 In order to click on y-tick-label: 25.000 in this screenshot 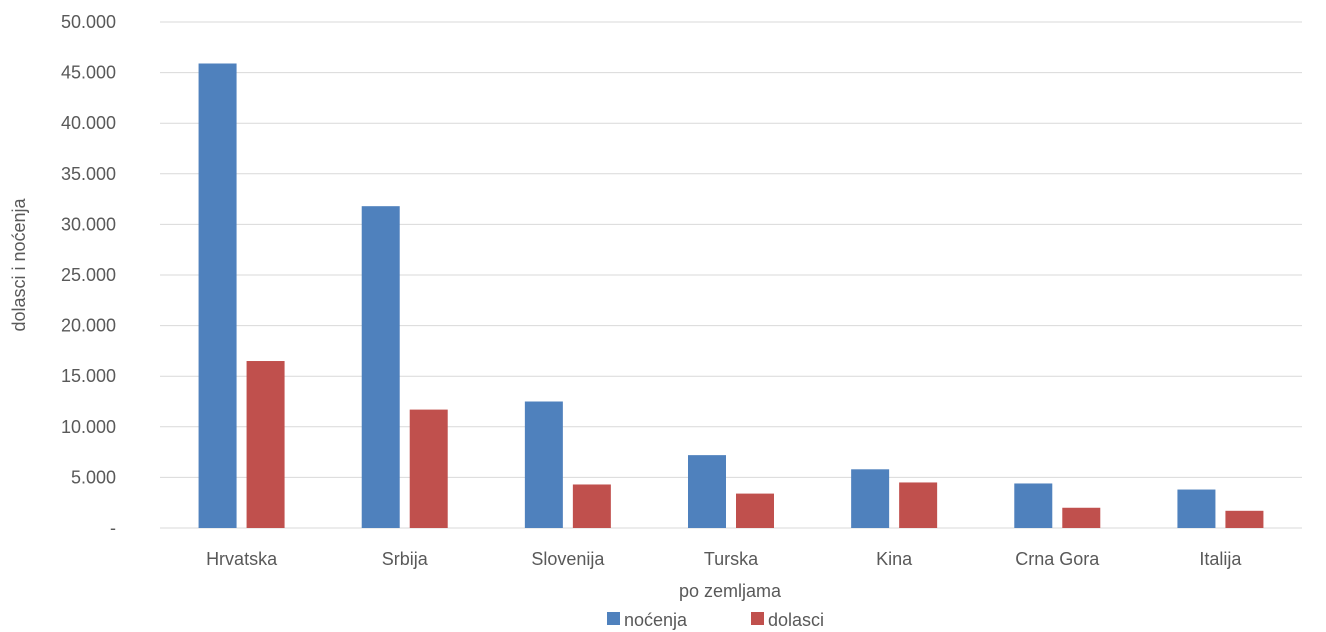, I will do `click(88, 275)`.